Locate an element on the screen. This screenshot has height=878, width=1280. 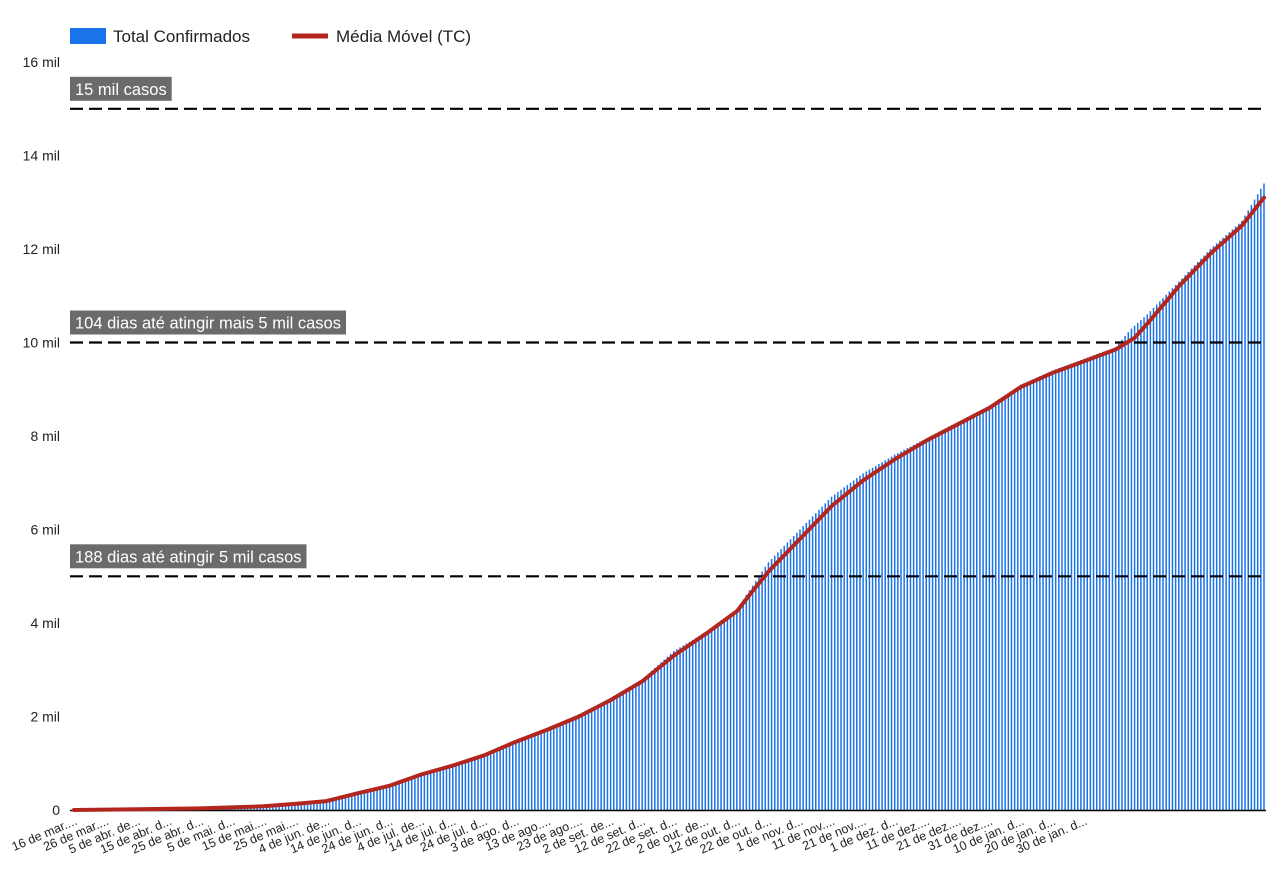
y-tick-label-1: 2 mil is located at coordinates (45, 717).